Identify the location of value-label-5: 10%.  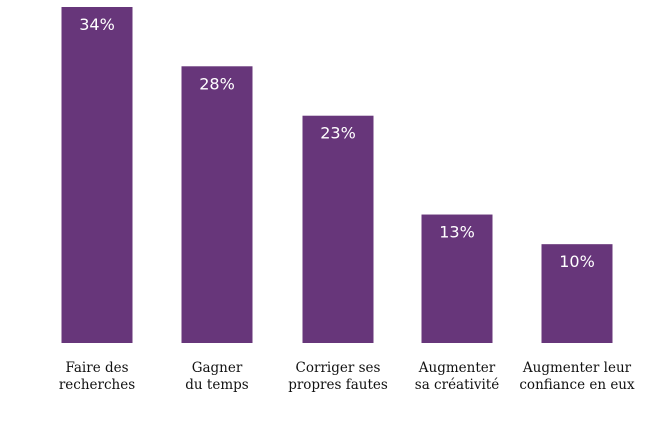
(577, 261).